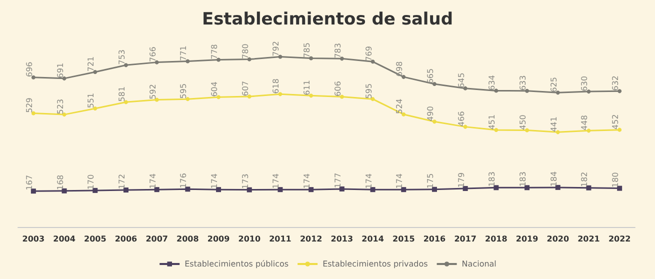  I want to click on x-tick-label: 2004, so click(64, 239).